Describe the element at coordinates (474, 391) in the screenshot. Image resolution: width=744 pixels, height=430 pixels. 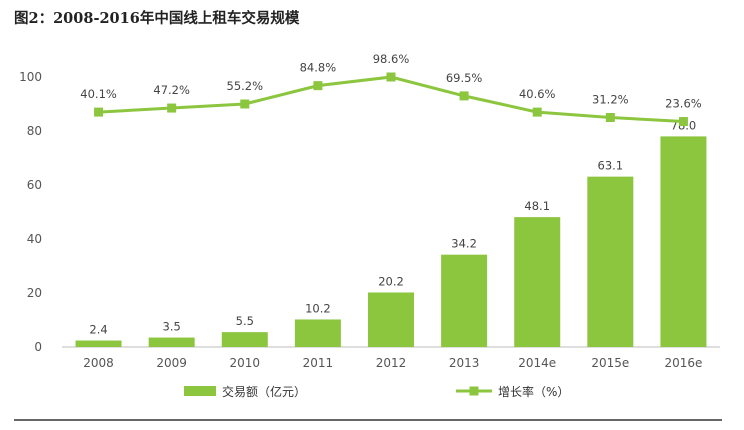
I see `legend-line-marker` at that location.